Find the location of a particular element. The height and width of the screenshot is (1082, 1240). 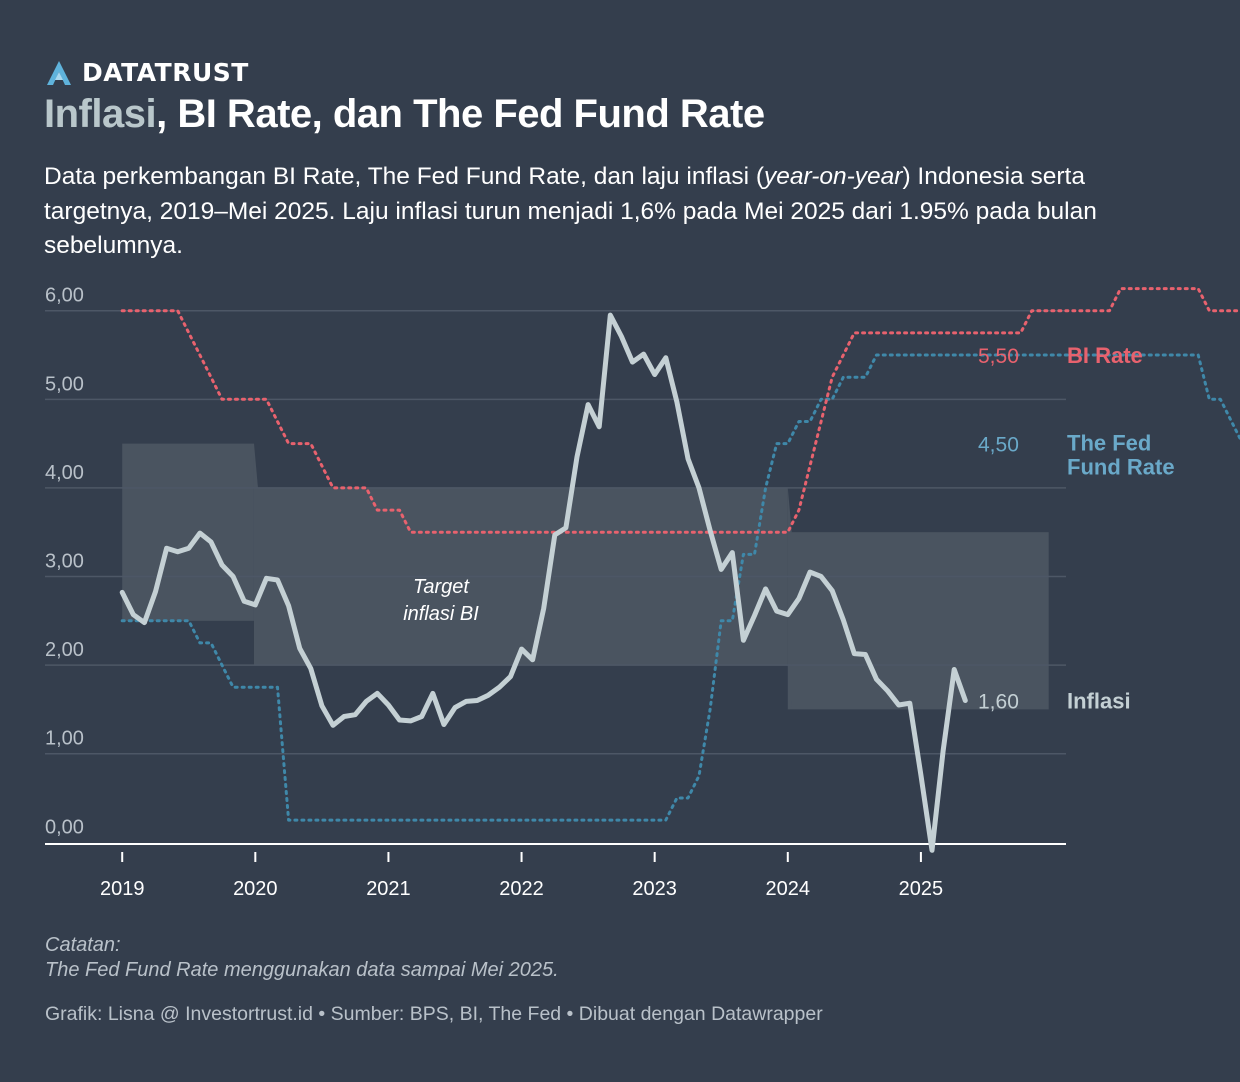

legend-label-inflasi: Inflasi is located at coordinates (1099, 701).